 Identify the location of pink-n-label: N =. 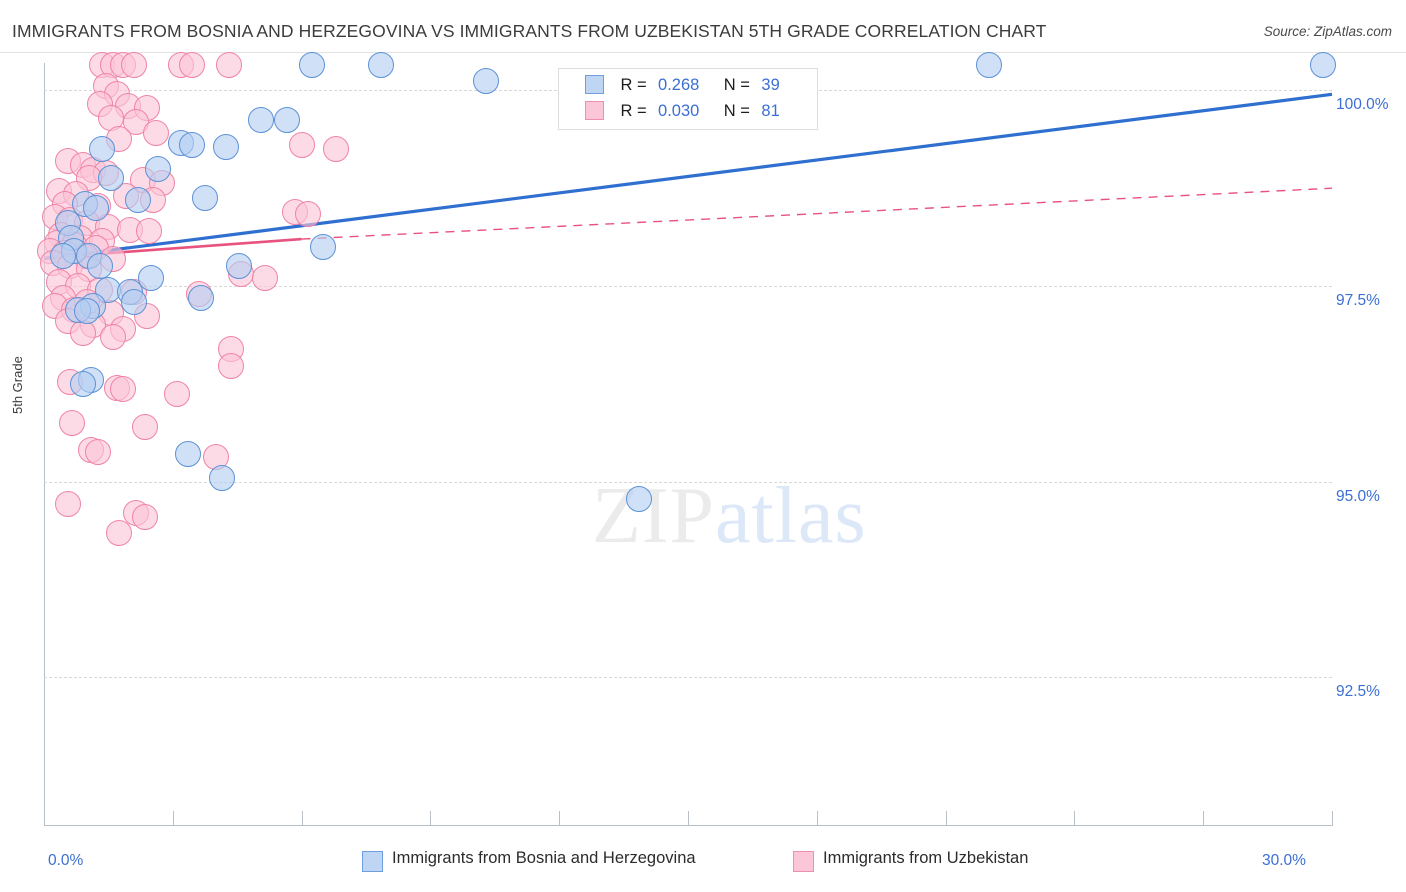
(736, 111).